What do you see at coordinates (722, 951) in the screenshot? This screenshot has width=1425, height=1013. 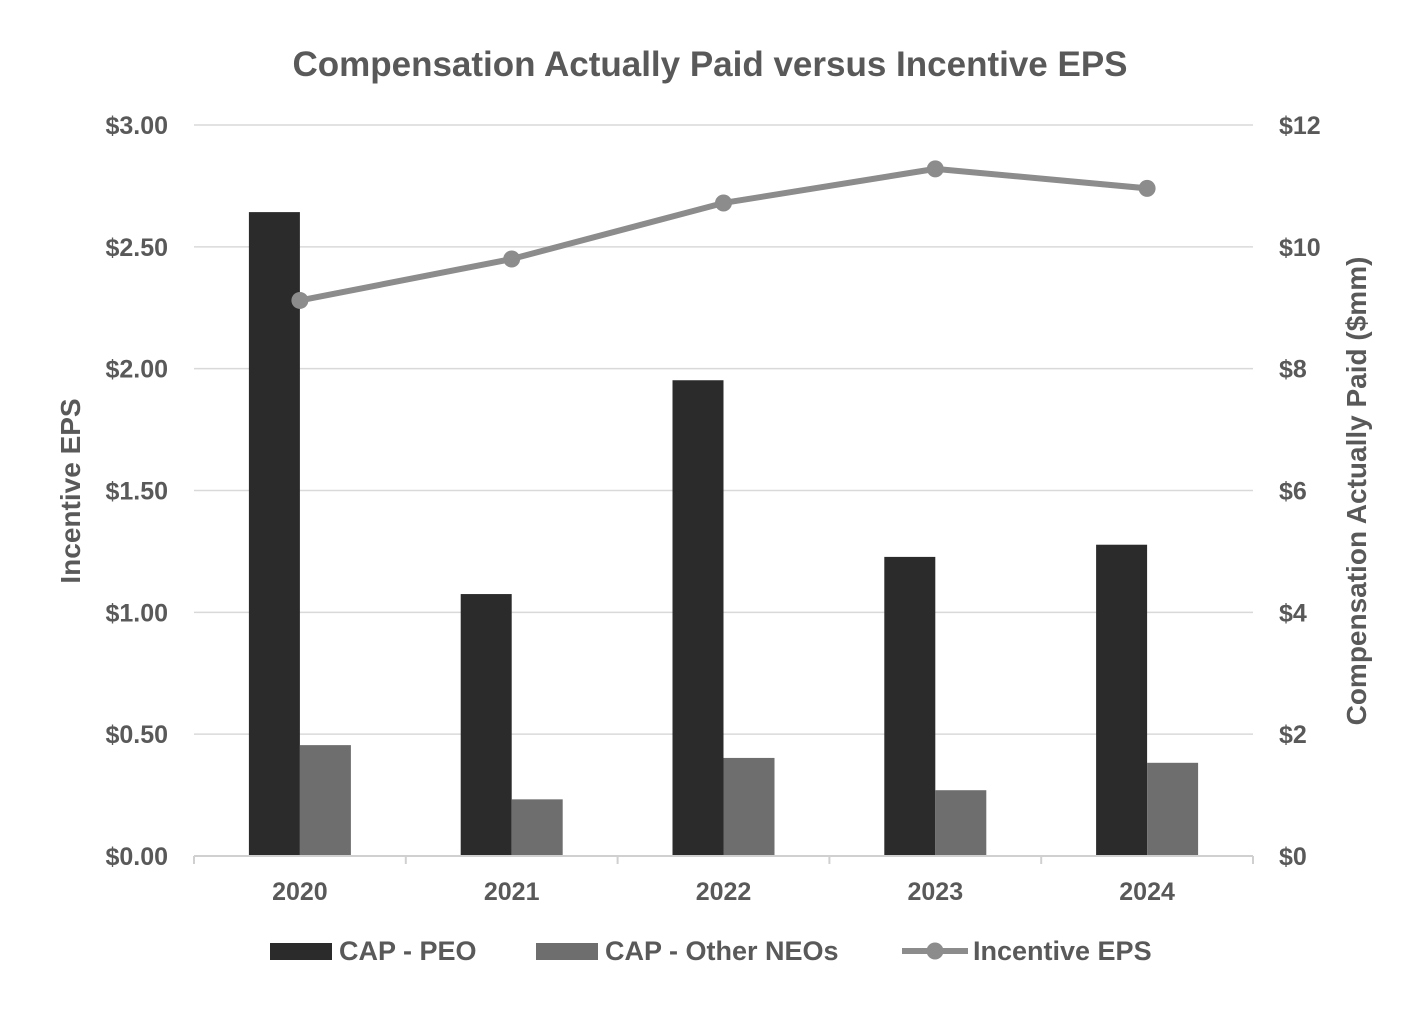 I see `legend-label: CAP - Other NEOs` at bounding box center [722, 951].